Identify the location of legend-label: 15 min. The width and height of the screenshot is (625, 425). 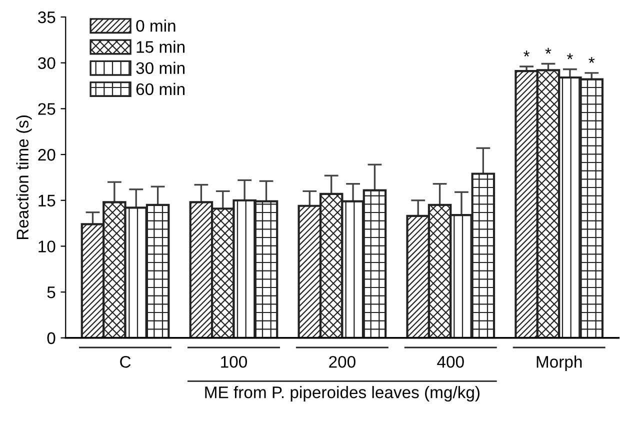
(160, 46).